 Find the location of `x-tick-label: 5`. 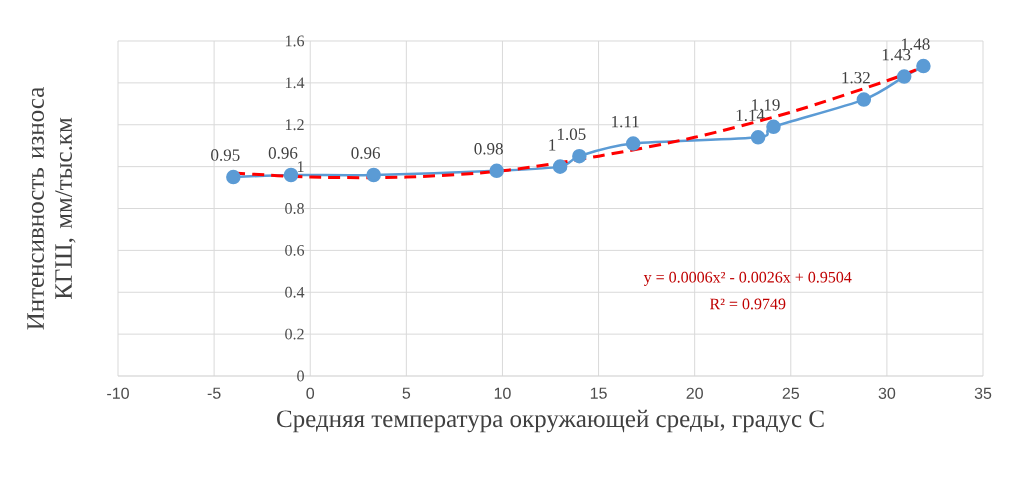

x-tick-label: 5 is located at coordinates (406, 393).